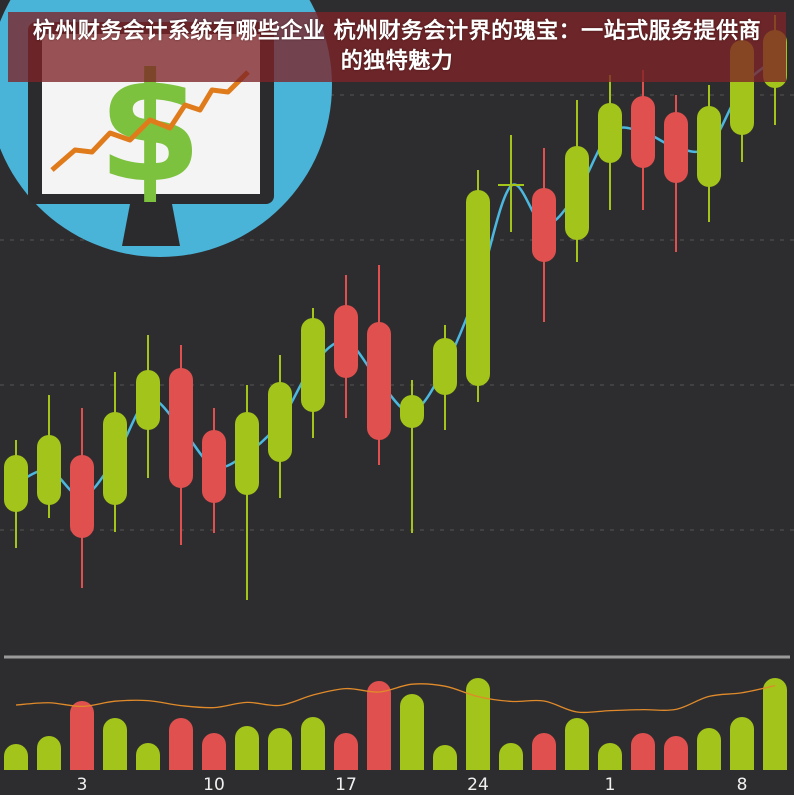  What do you see at coordinates (478, 785) in the screenshot?
I see `x-tick-label: 24` at bounding box center [478, 785].